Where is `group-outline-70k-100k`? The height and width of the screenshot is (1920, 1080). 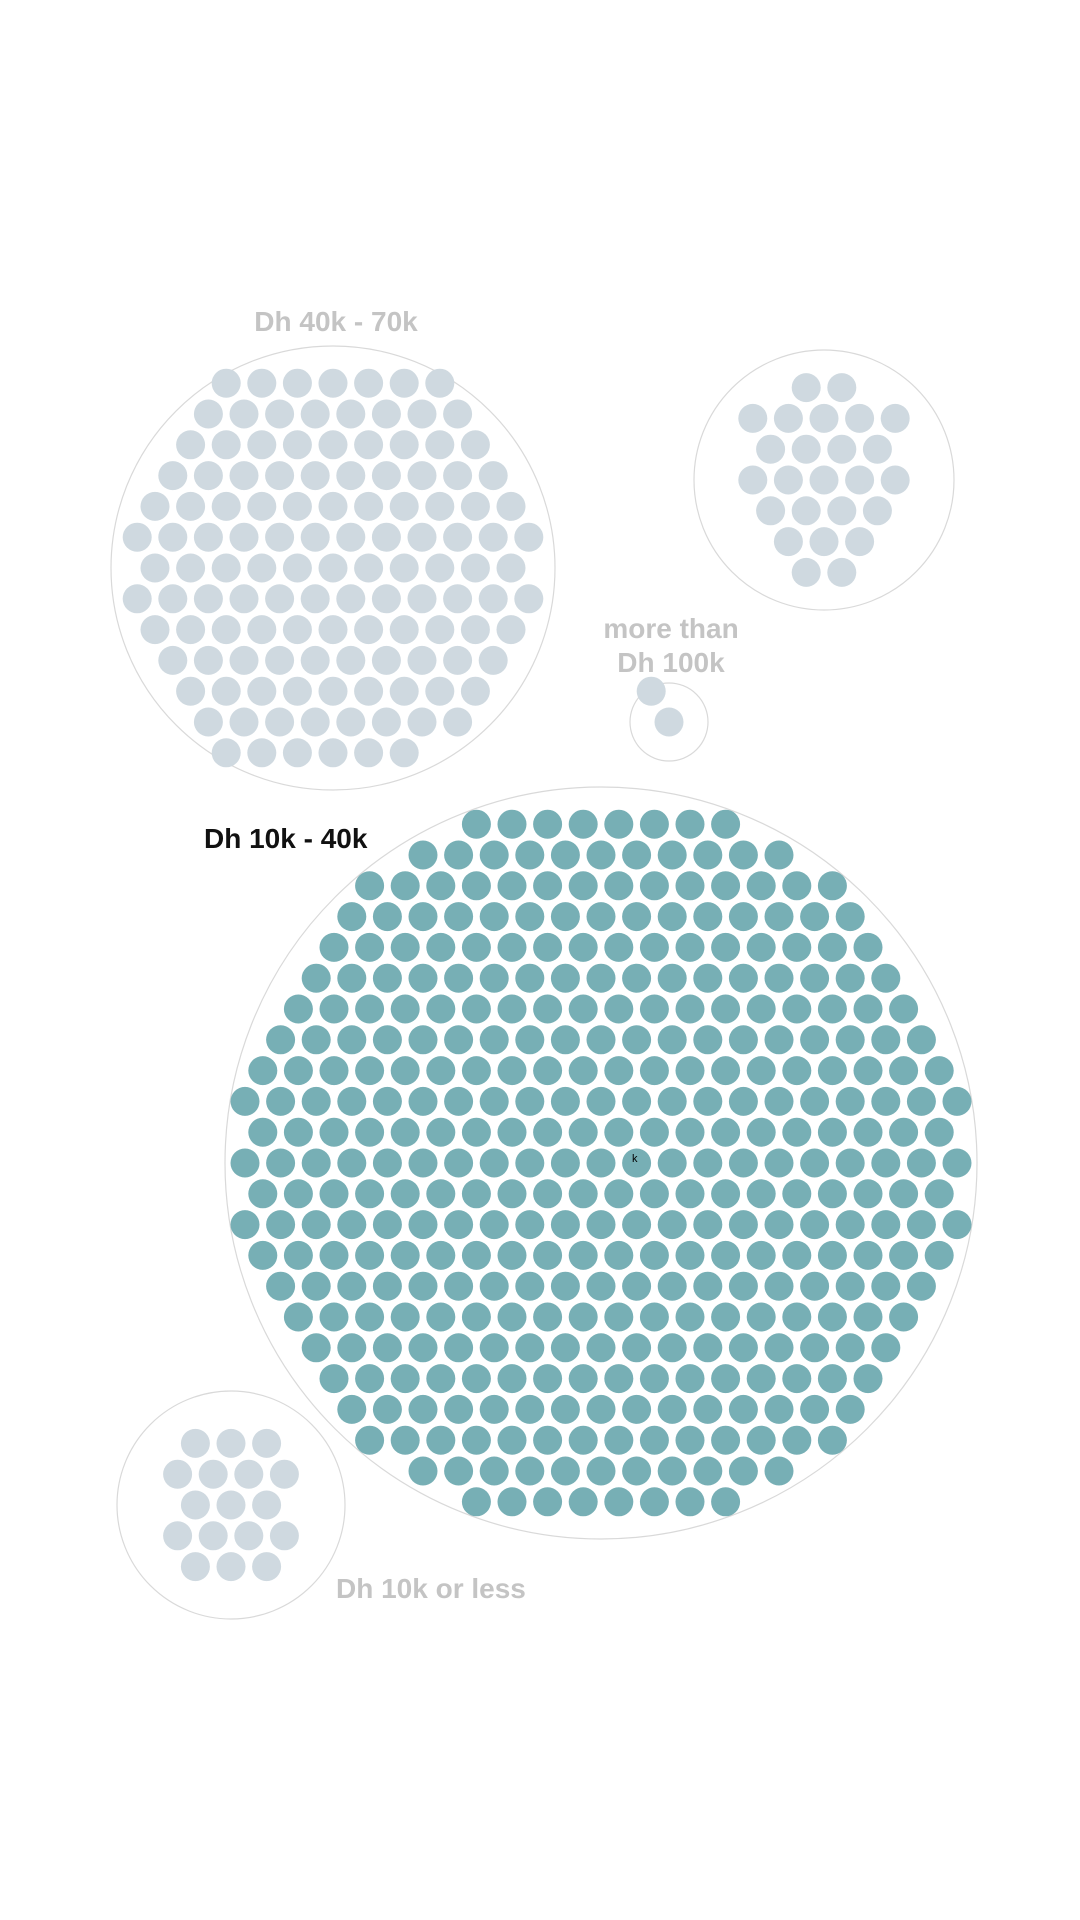 group-outline-70k-100k is located at coordinates (824, 480).